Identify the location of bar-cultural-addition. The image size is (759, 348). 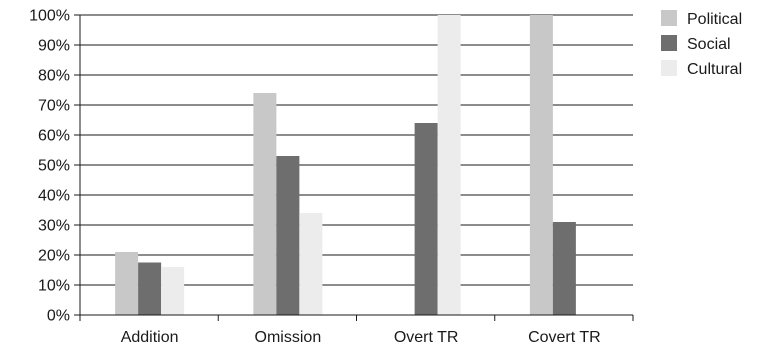
(173, 291).